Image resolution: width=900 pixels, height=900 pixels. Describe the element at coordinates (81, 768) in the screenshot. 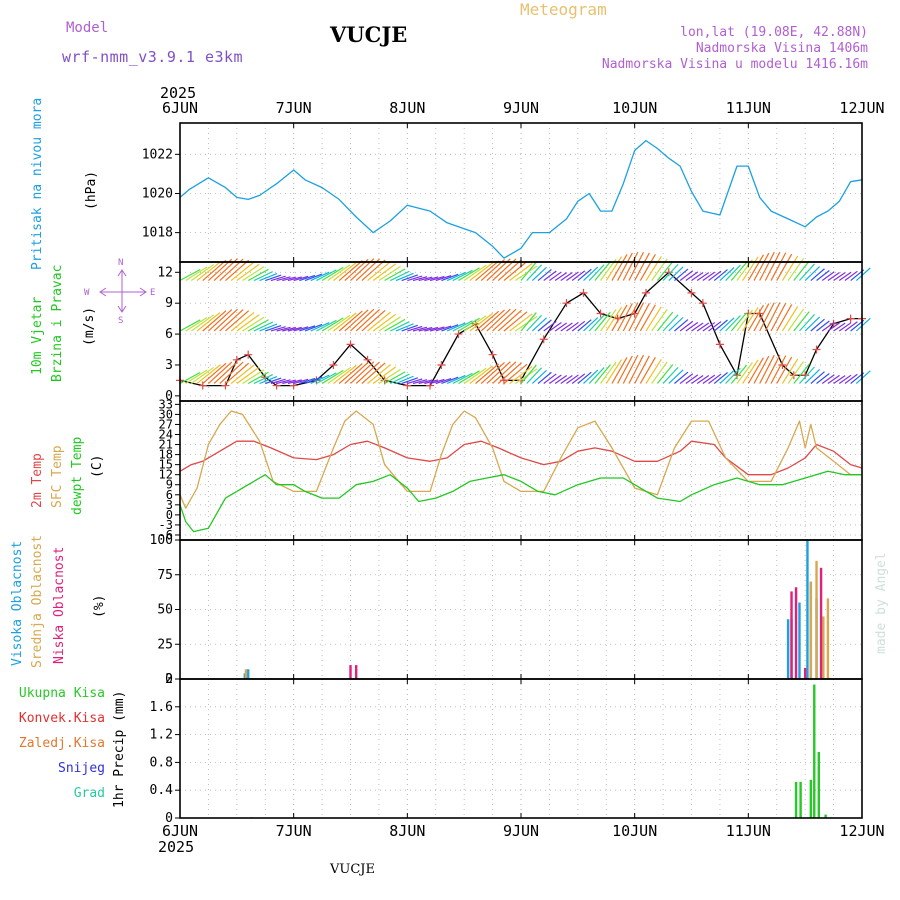

I see `precip-legend-snow: Snijeg` at that location.